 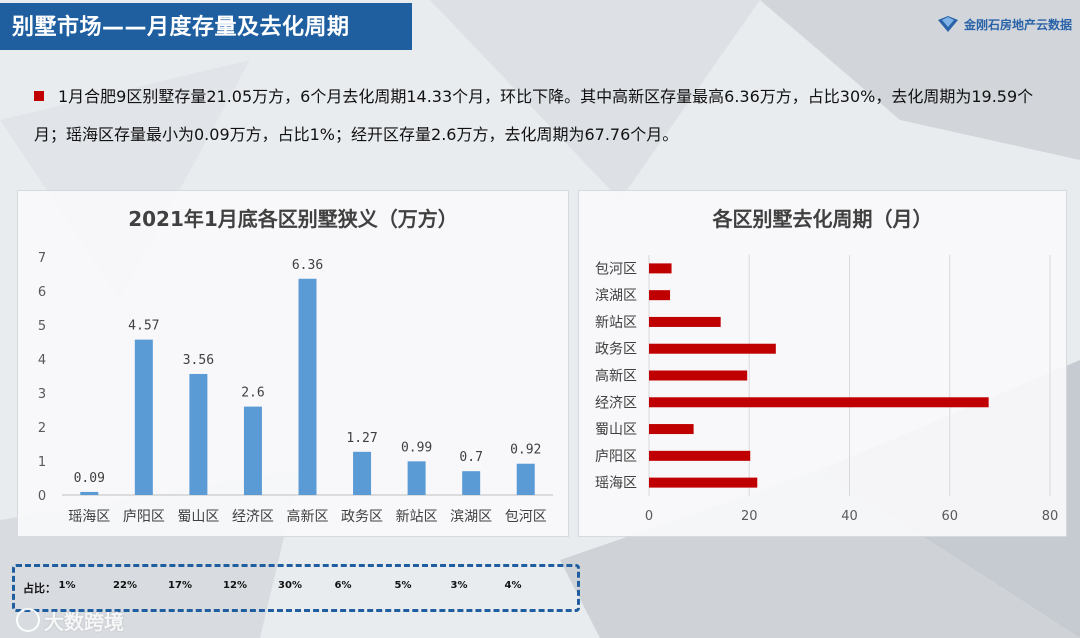 I want to click on brand-name: 金刚石房地产云数据, so click(x=1017, y=24).